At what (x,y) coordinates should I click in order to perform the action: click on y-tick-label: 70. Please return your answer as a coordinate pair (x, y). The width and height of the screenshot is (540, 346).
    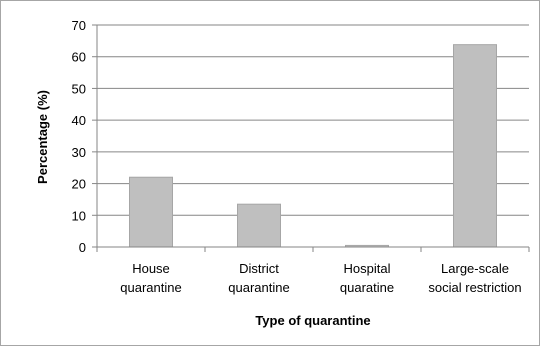
    Looking at the image, I should click on (79, 25).